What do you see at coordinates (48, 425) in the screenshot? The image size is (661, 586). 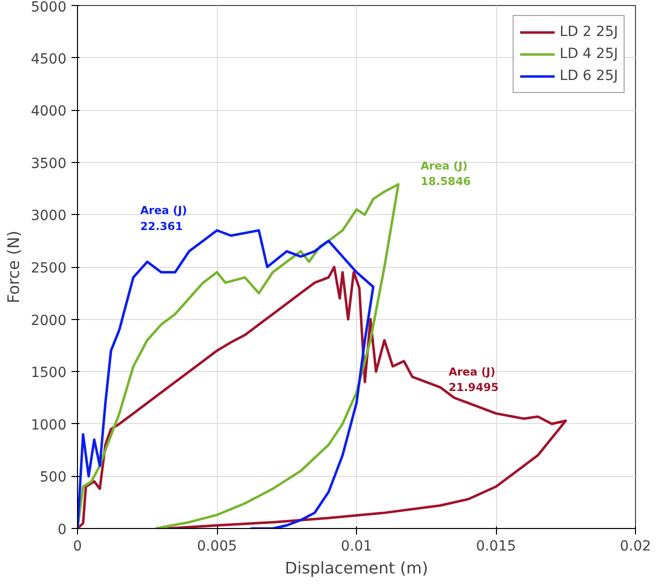 I see `y-tick-label: 1000` at bounding box center [48, 425].